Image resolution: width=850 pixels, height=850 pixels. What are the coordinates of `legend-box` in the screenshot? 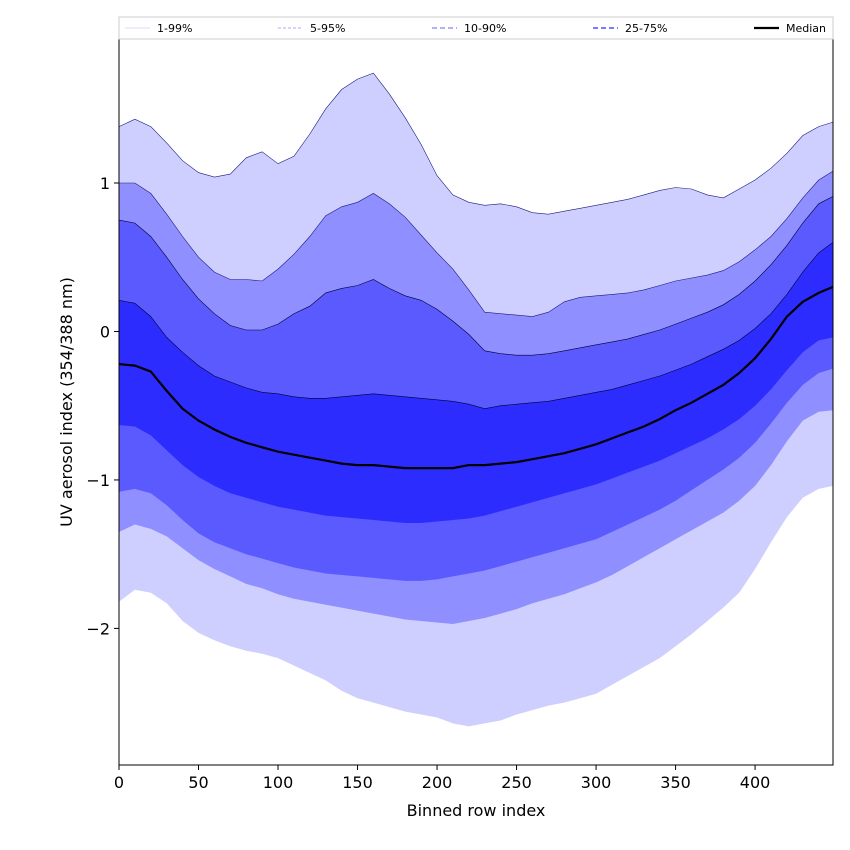 It's located at (476, 28).